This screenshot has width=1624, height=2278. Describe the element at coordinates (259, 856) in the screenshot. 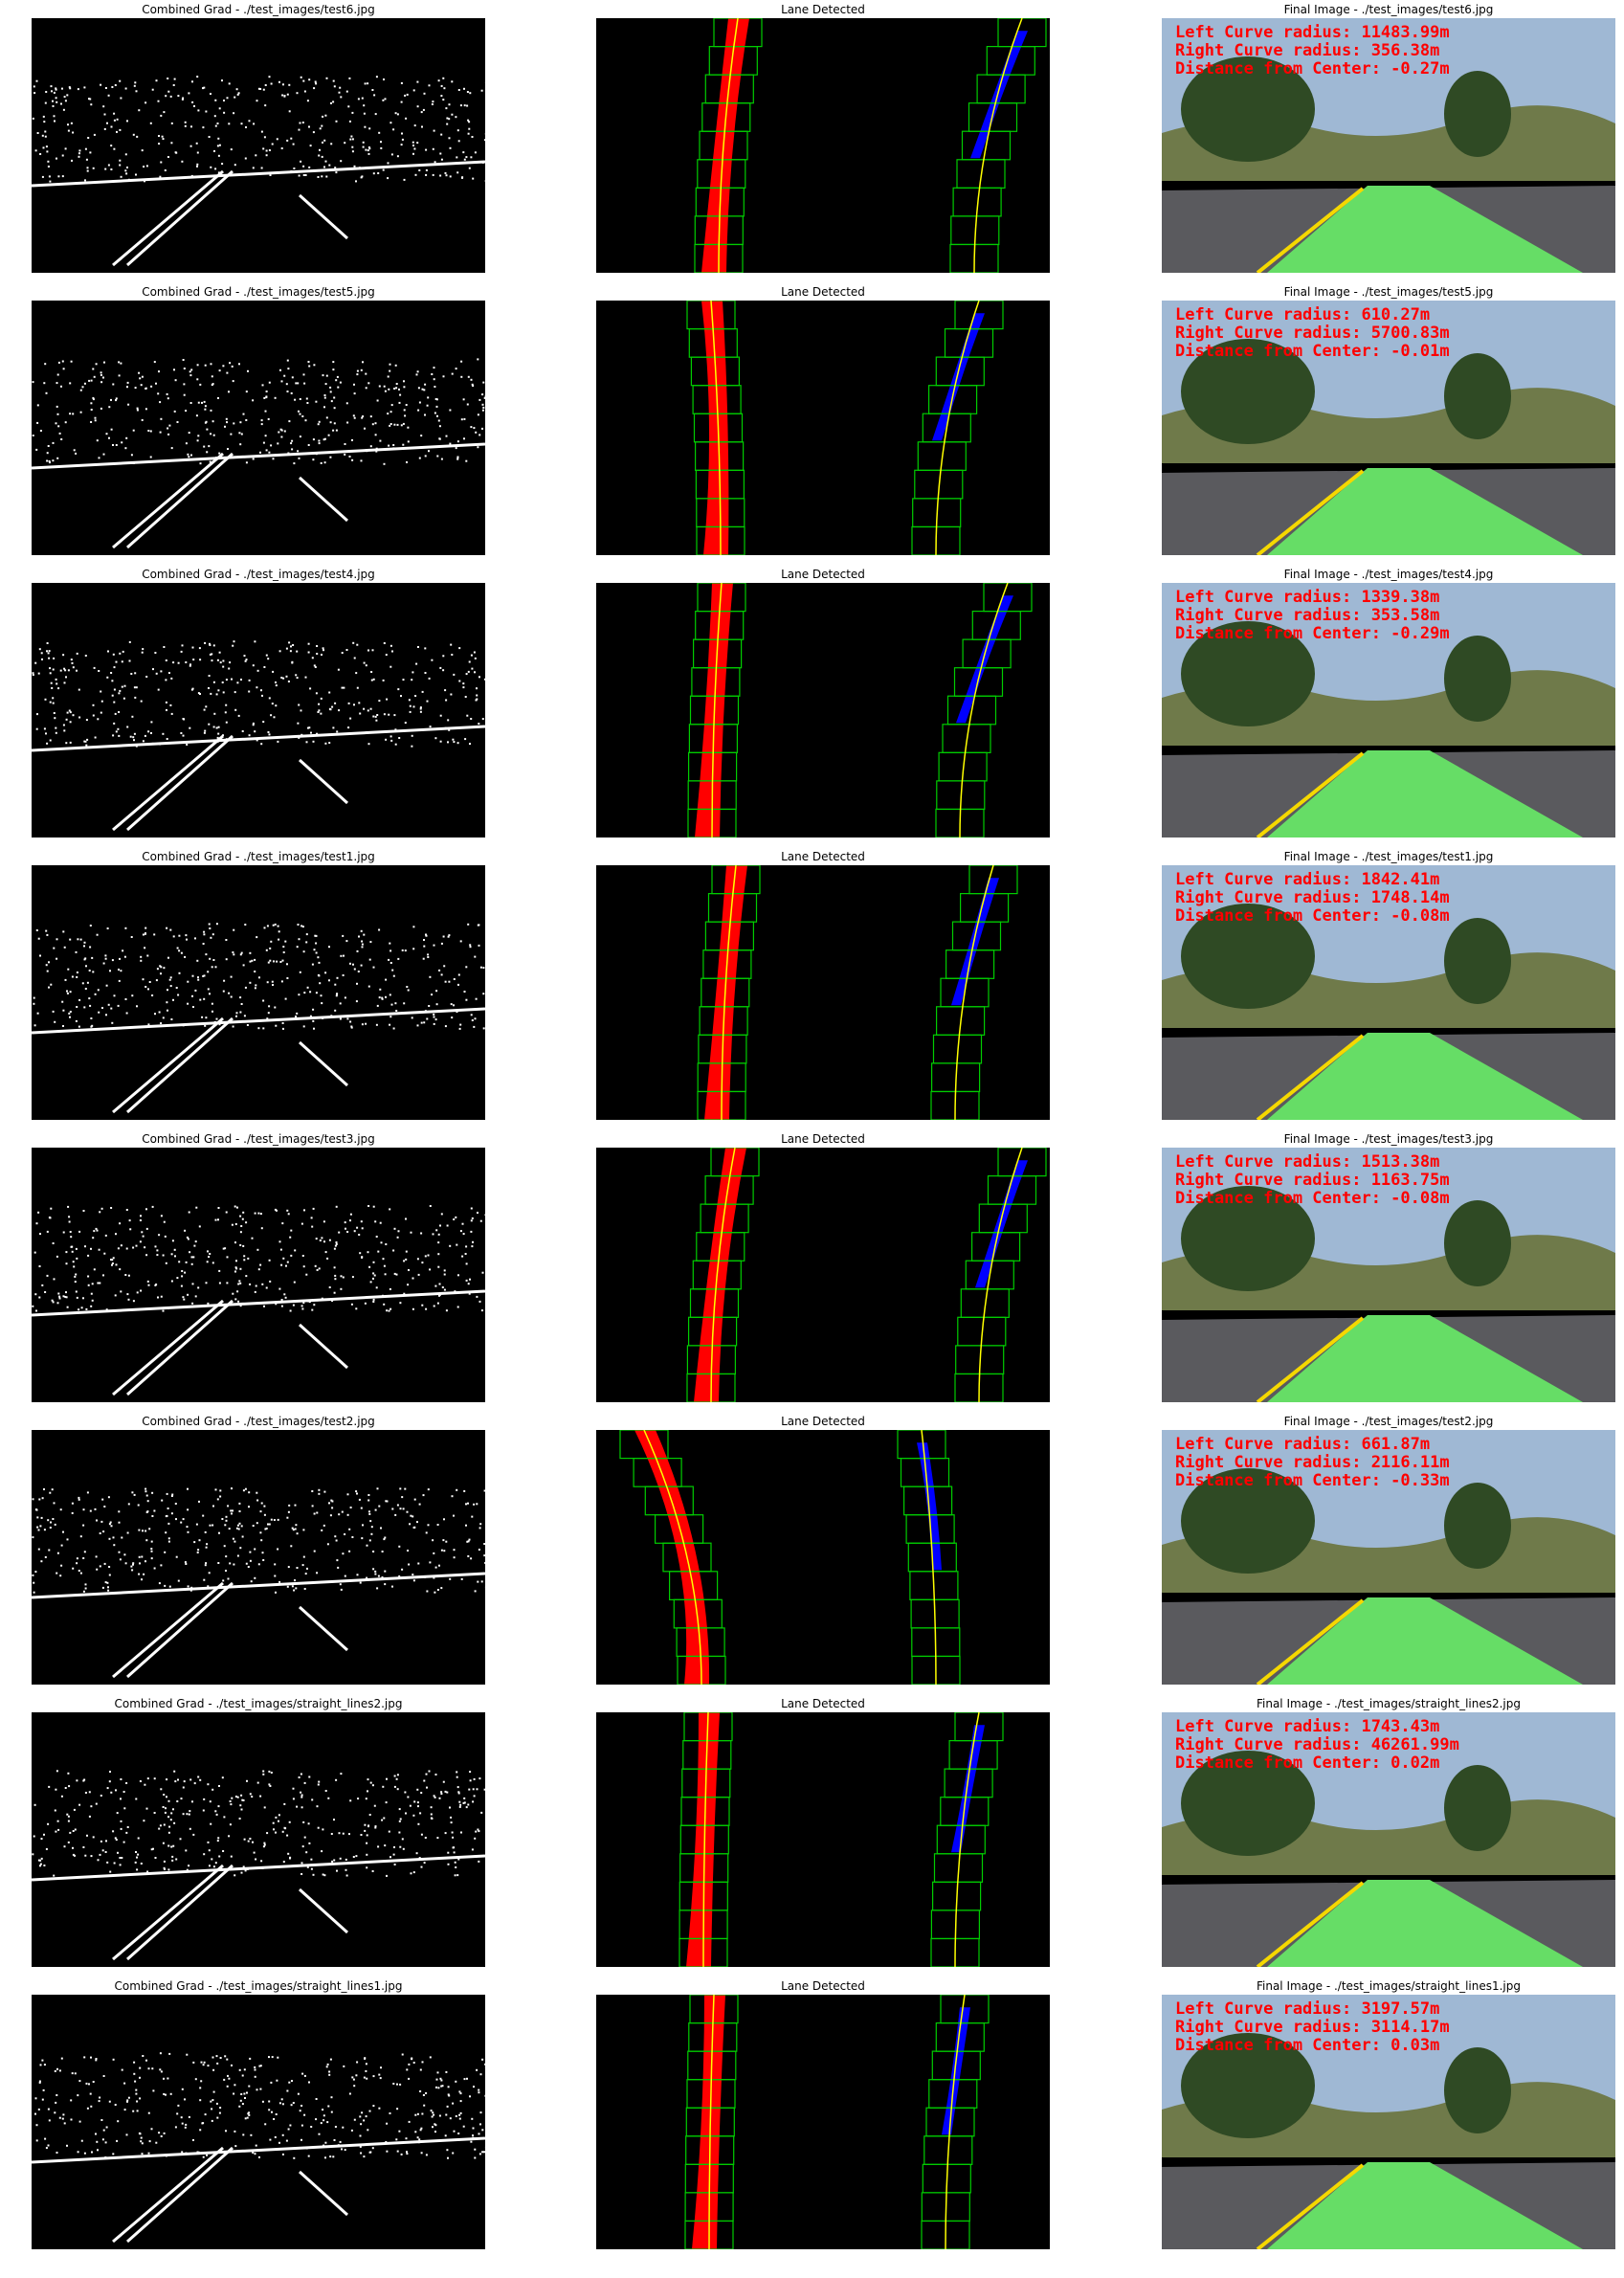

I see `combined-grad-title: Combined Grad - ./test_images/test1.jpg` at that location.